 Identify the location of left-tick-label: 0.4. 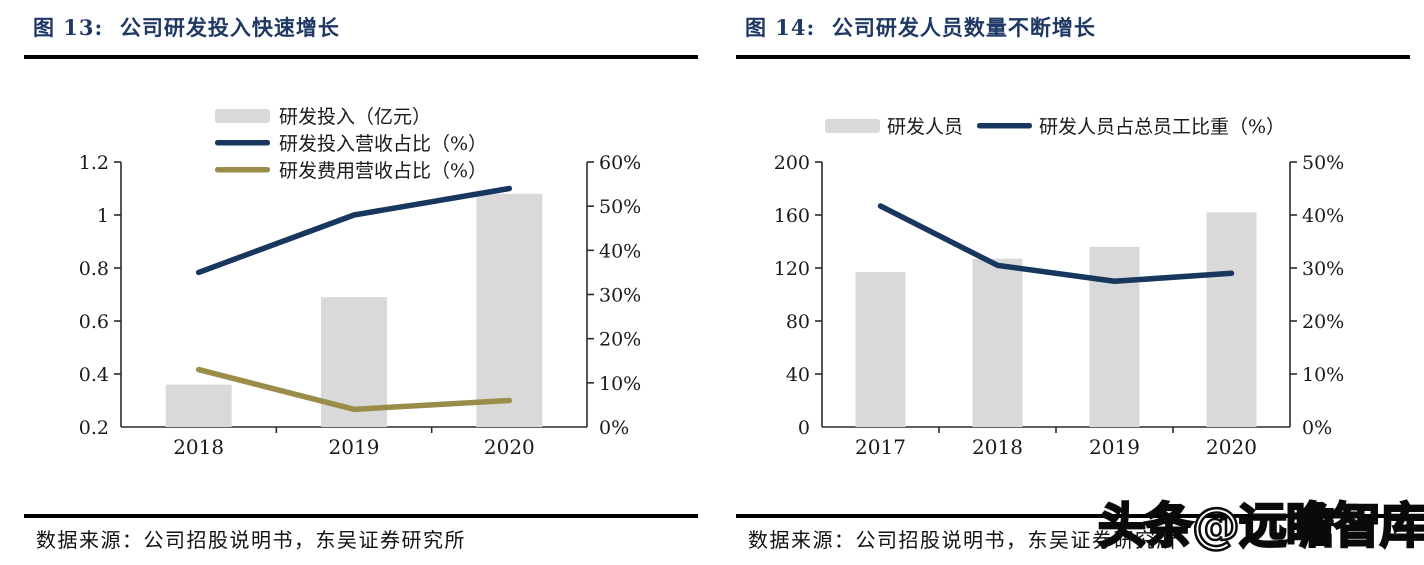
(94, 375).